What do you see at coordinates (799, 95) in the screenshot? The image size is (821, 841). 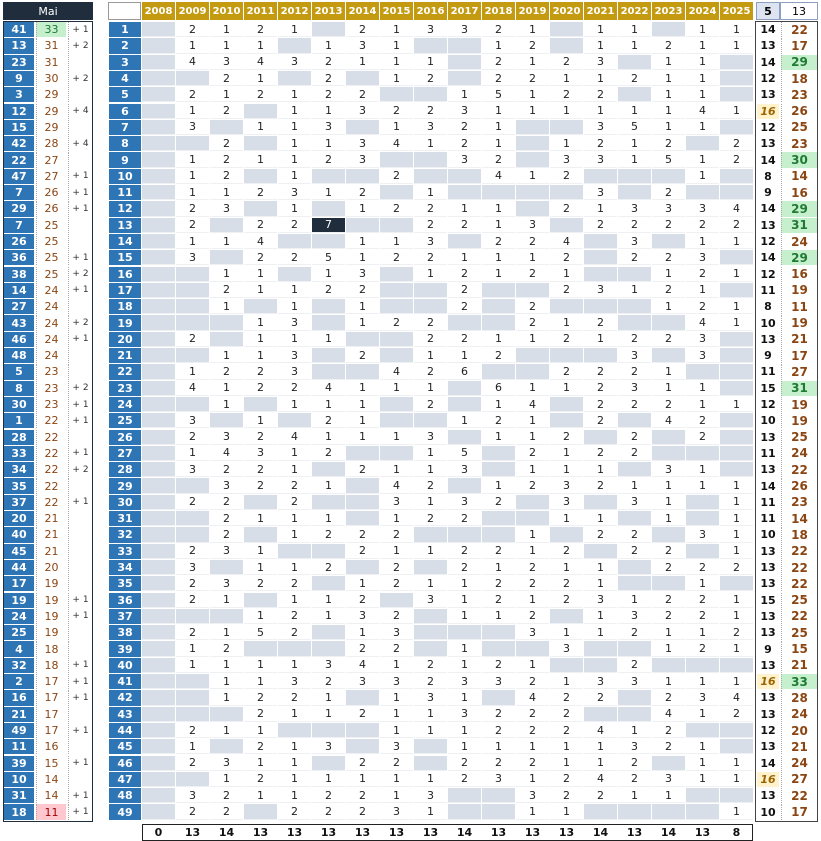 I see `stat-b: 23` at bounding box center [799, 95].